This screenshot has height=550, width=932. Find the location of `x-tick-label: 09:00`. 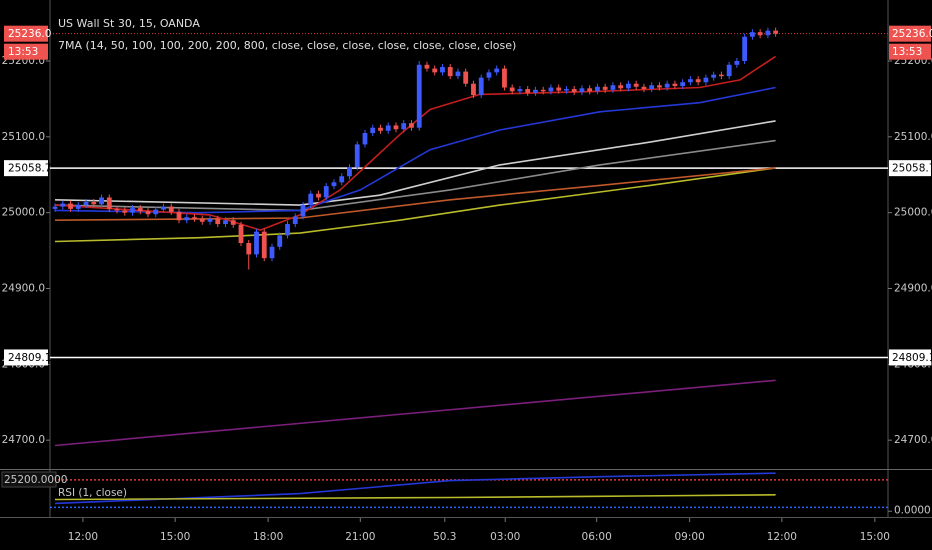

x-tick-label: 09:00 is located at coordinates (690, 537).